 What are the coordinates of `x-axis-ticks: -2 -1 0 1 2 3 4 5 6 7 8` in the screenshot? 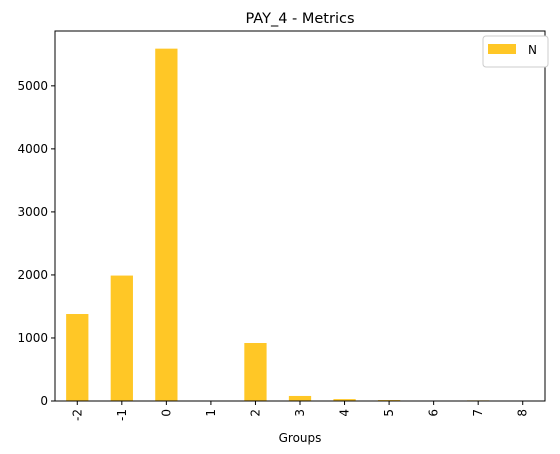 It's located at (300, 411).